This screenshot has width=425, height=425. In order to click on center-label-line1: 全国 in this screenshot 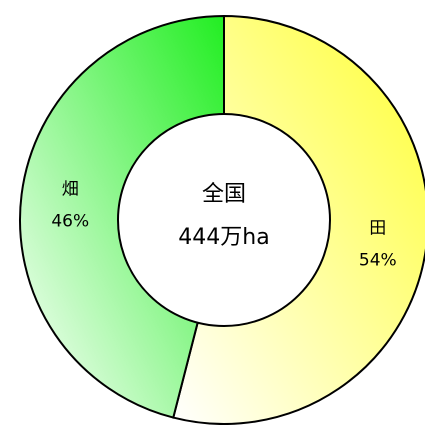, I will do `click(224, 194)`.